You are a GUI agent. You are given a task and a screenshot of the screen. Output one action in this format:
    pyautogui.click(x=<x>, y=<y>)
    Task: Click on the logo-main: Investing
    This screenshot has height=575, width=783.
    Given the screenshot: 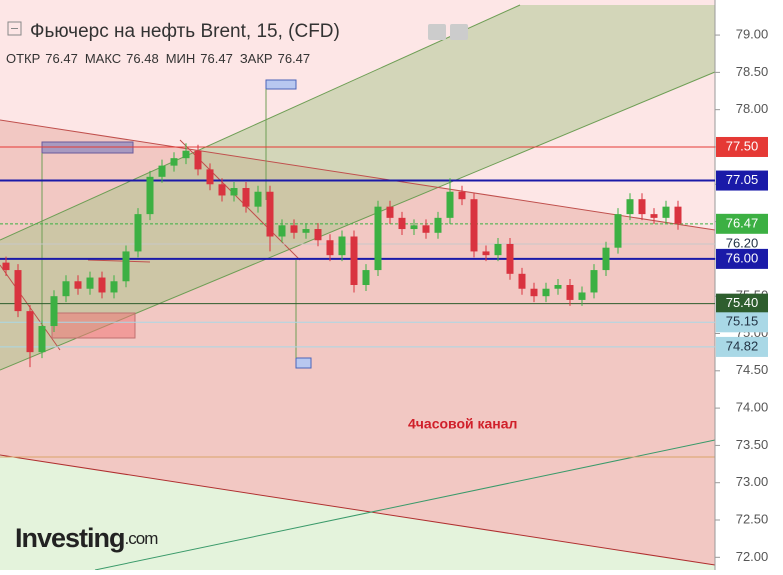 What is the action you would take?
    pyautogui.click(x=70, y=538)
    